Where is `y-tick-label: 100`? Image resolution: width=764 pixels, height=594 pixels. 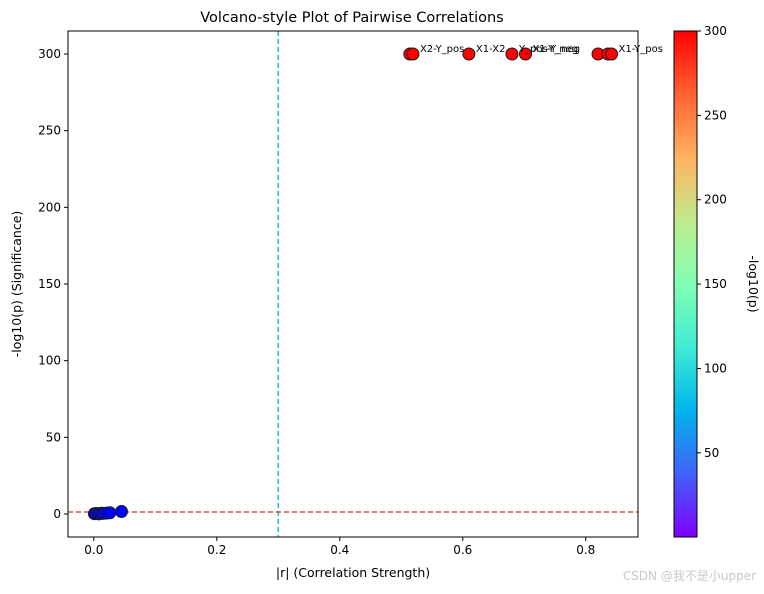
y-tick-label: 100 is located at coordinates (49, 361).